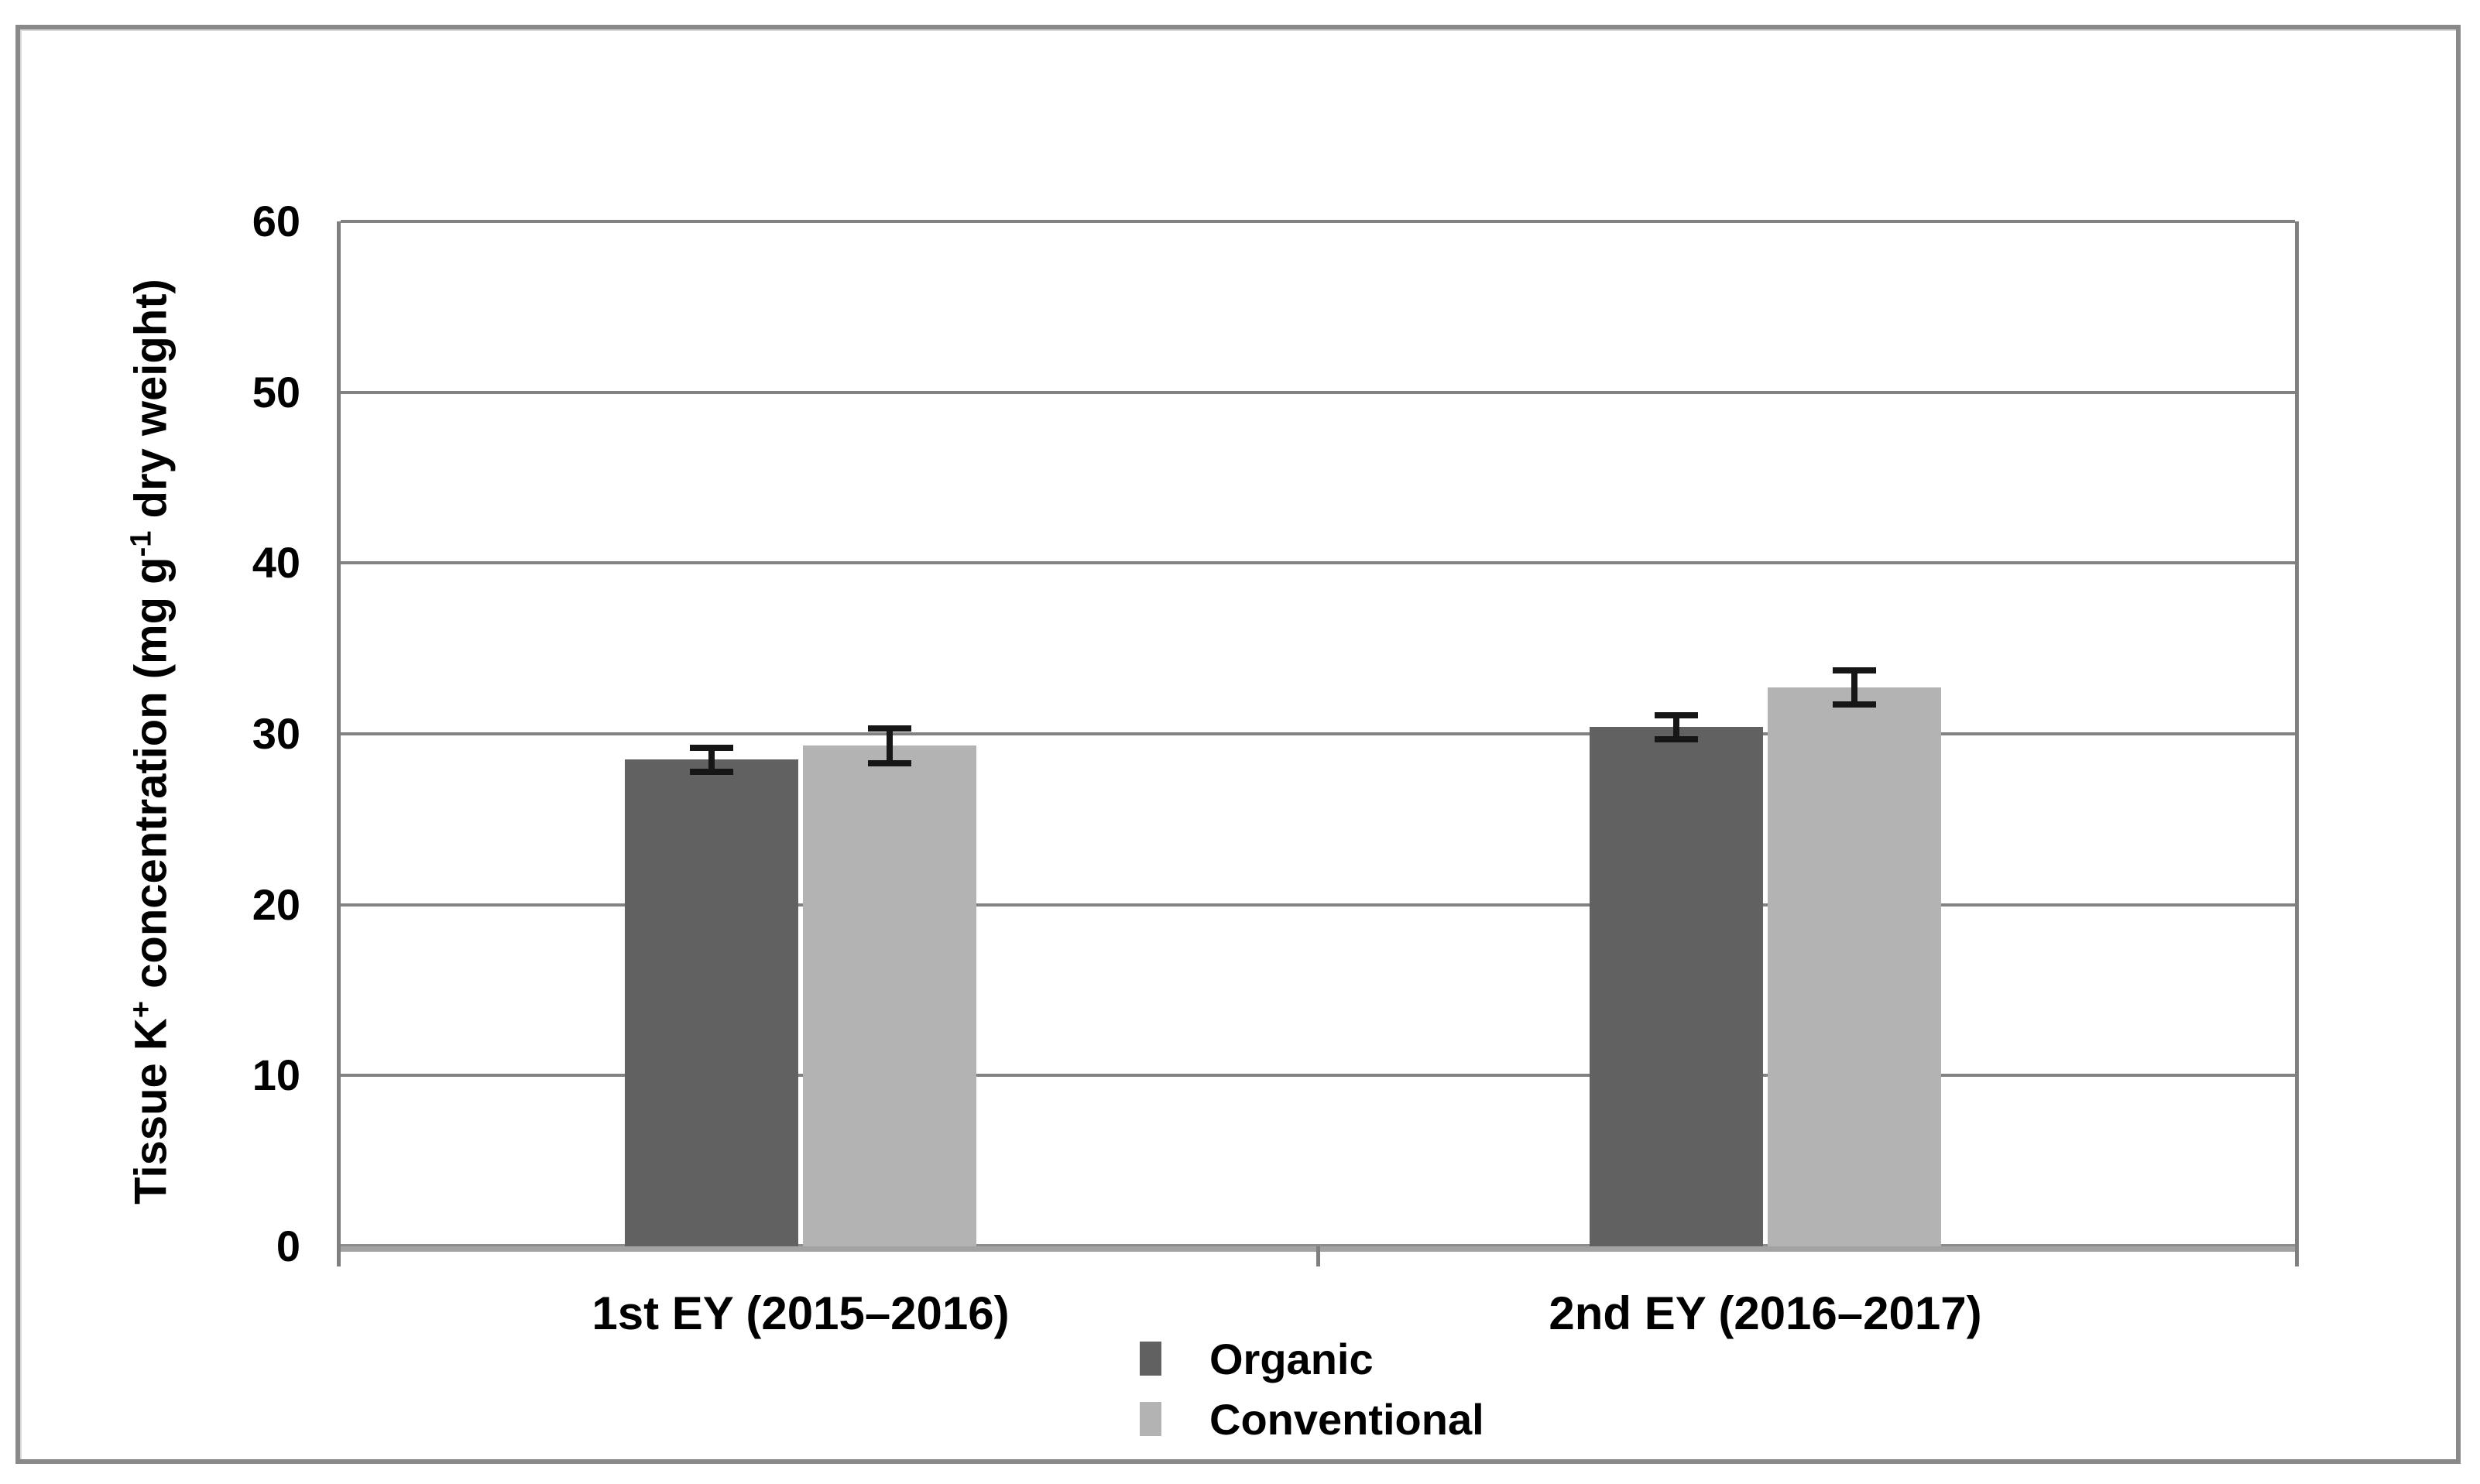  I want to click on y-tick-label: 40, so click(276, 563).